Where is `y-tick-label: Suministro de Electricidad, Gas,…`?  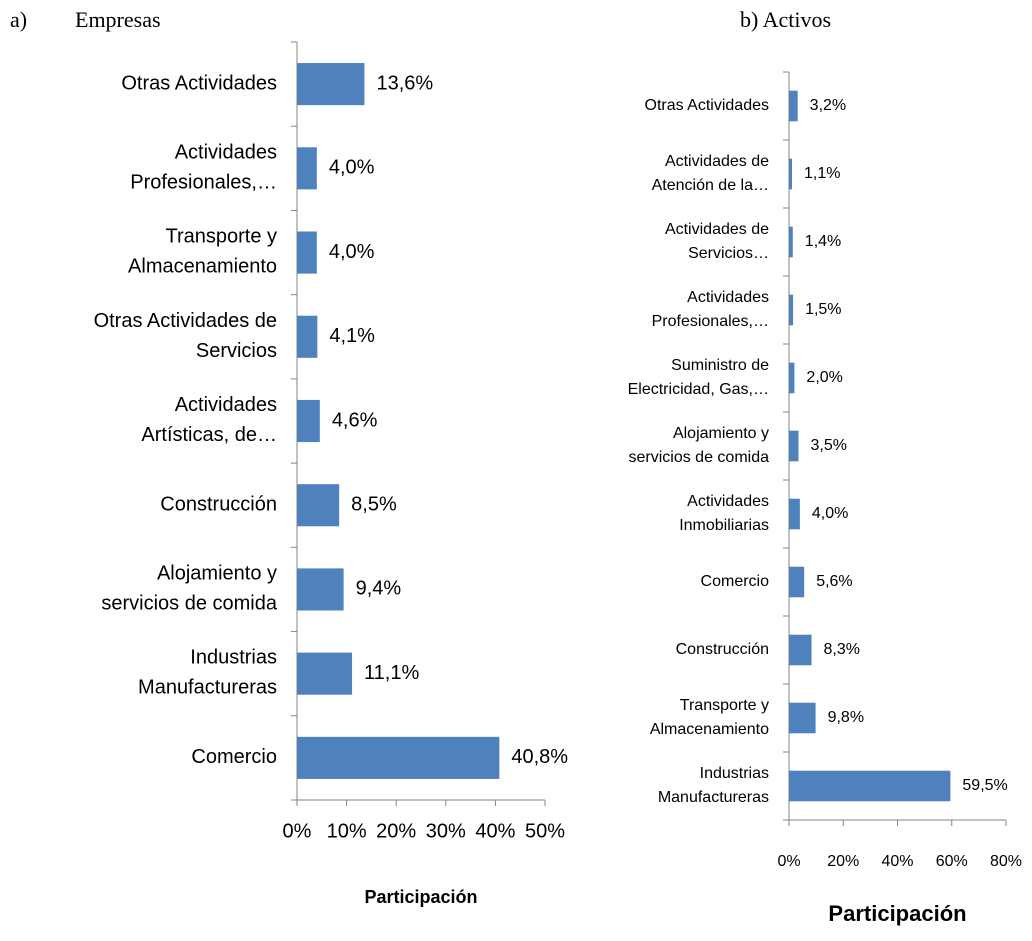 y-tick-label: Suministro de Electricidad, Gas,… is located at coordinates (698, 377).